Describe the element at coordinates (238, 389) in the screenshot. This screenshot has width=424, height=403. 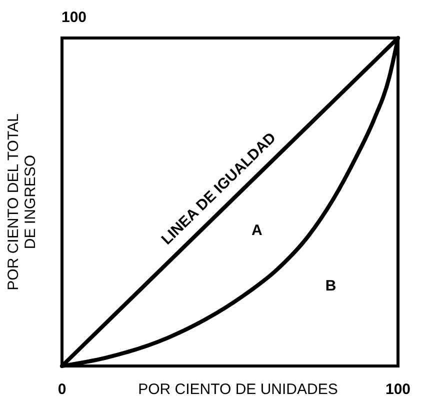
I see `x-axis-title: POR CIENTO DE UNIDADES` at that location.